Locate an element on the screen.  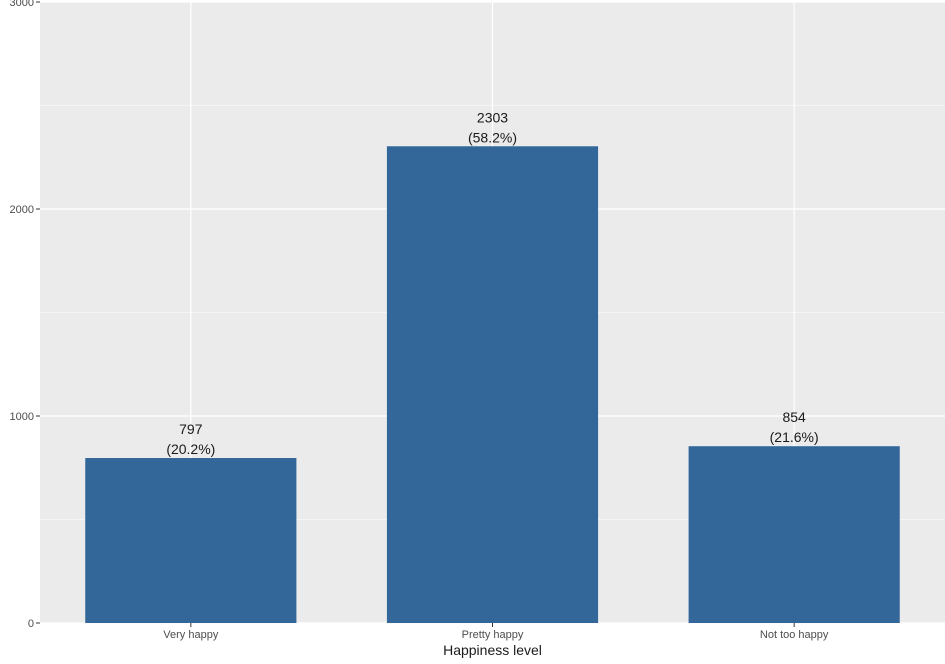
y-tick-label: 3000 is located at coordinates (22, 4).